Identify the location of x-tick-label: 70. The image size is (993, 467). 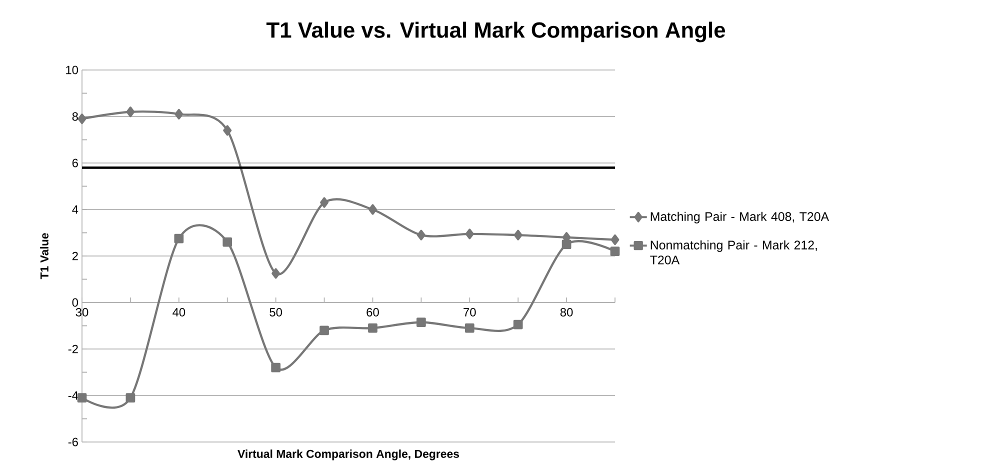
(470, 312).